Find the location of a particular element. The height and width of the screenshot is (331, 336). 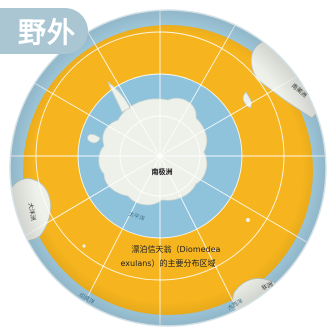

section-tab-title: 野外 is located at coordinates (46, 32).